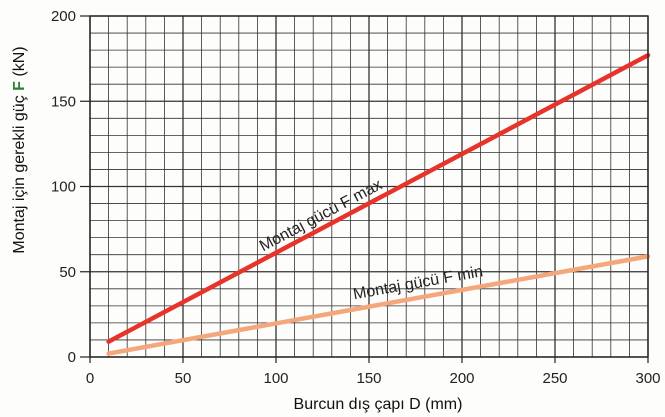 The image size is (665, 417). I want to click on x-axis-label: Burcun dış çapı D (mm), so click(378, 404).